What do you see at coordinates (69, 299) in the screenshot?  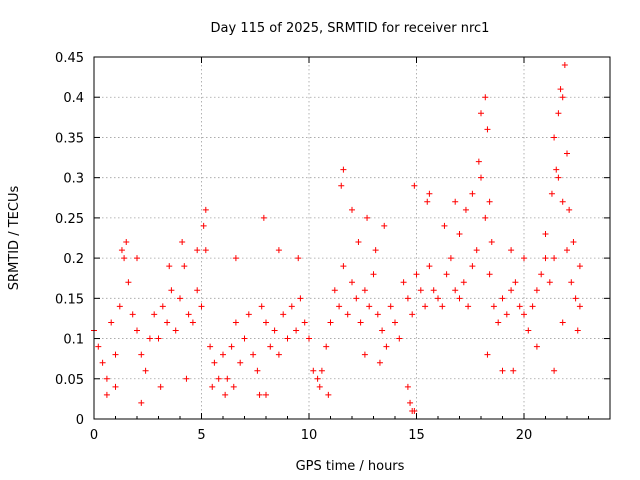 I see `y-tick-label: 0.15` at bounding box center [69, 299].